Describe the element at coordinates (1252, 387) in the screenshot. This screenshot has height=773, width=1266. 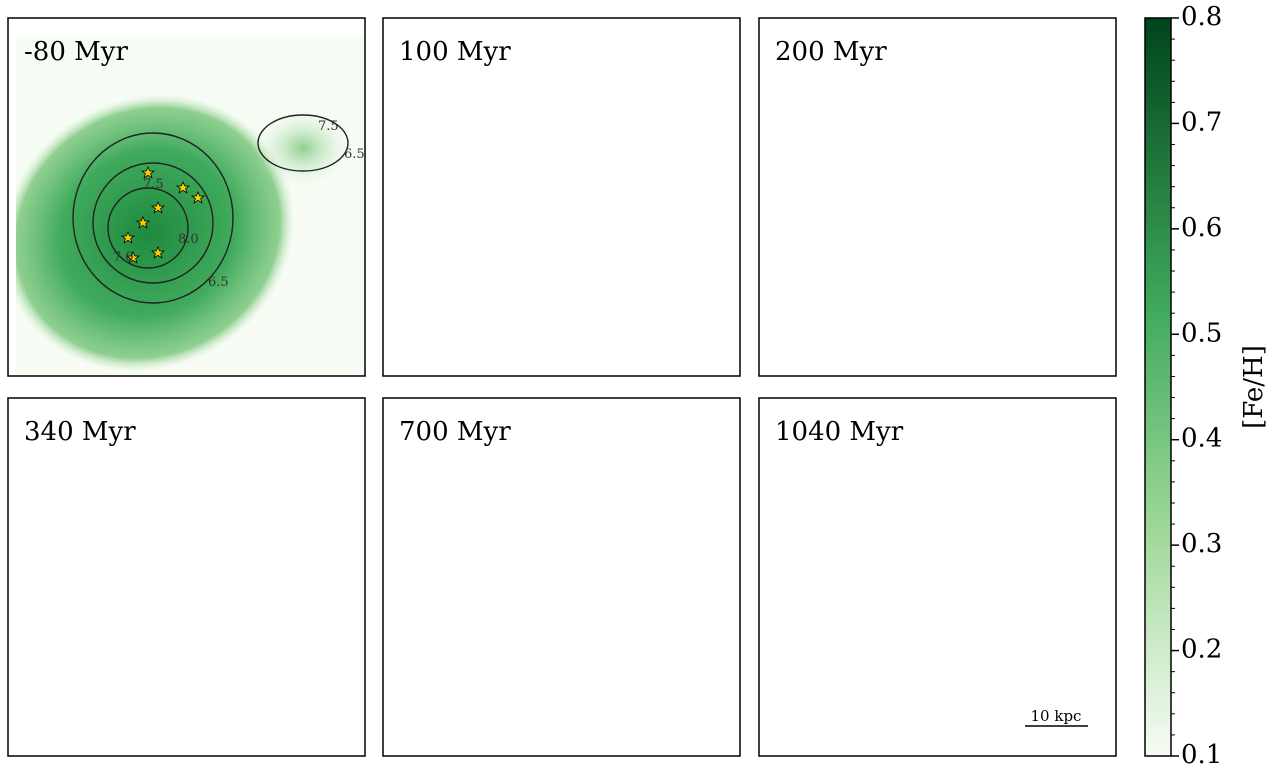
I see `colorbar-label: [Fe/H]` at that location.